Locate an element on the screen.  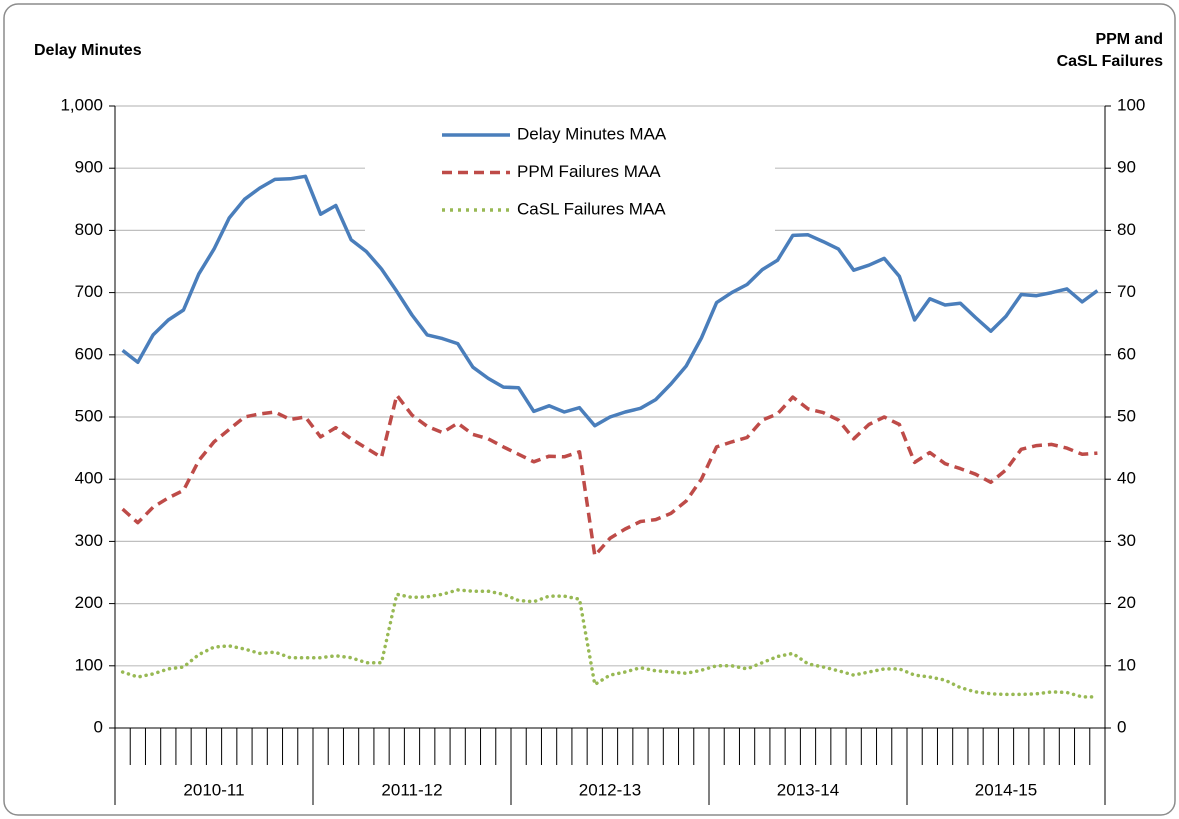
x-group-label: 2013-14 is located at coordinates (808, 789).